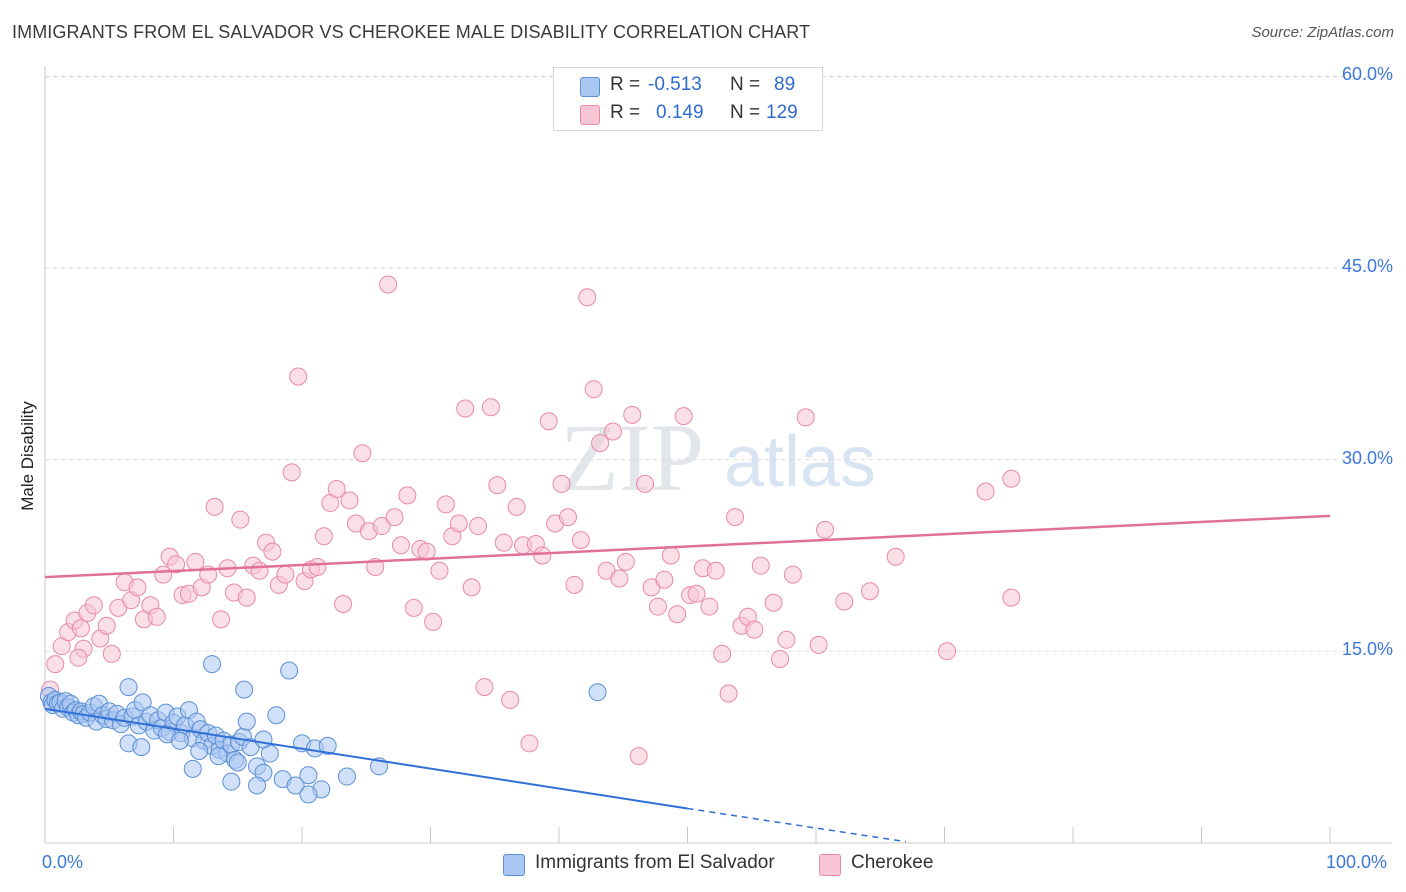 Image resolution: width=1406 pixels, height=892 pixels. Describe the element at coordinates (830, 865) in the screenshot. I see `pink-swatch` at that location.